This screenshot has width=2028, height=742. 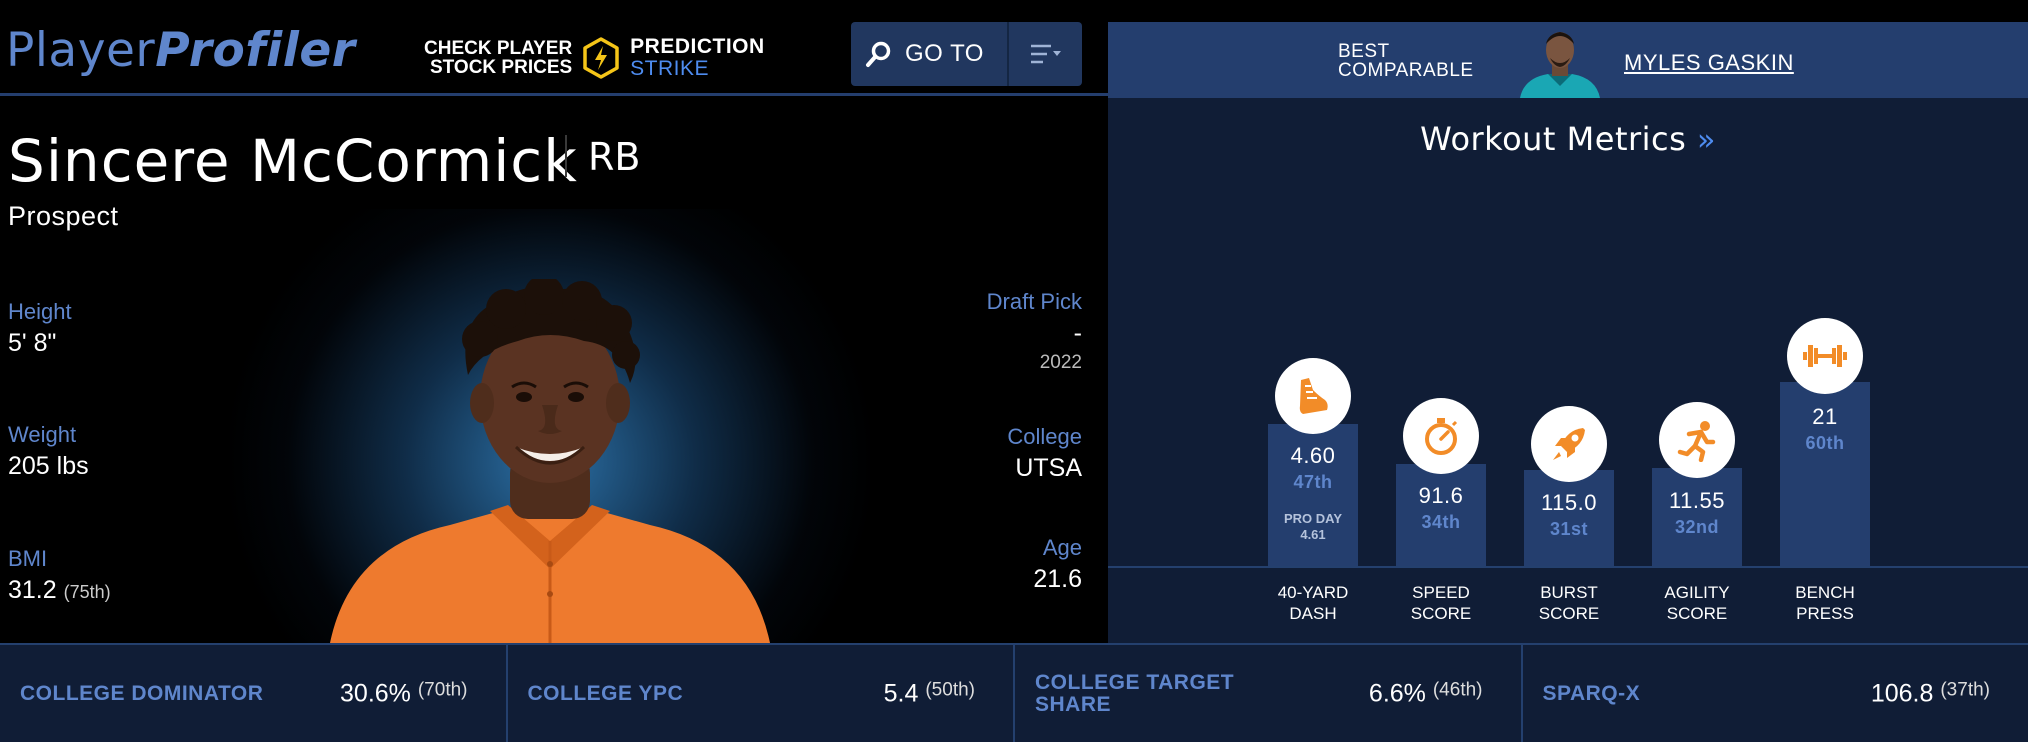 I want to click on stat-value-row: 5.4 (50th), so click(x=929, y=693).